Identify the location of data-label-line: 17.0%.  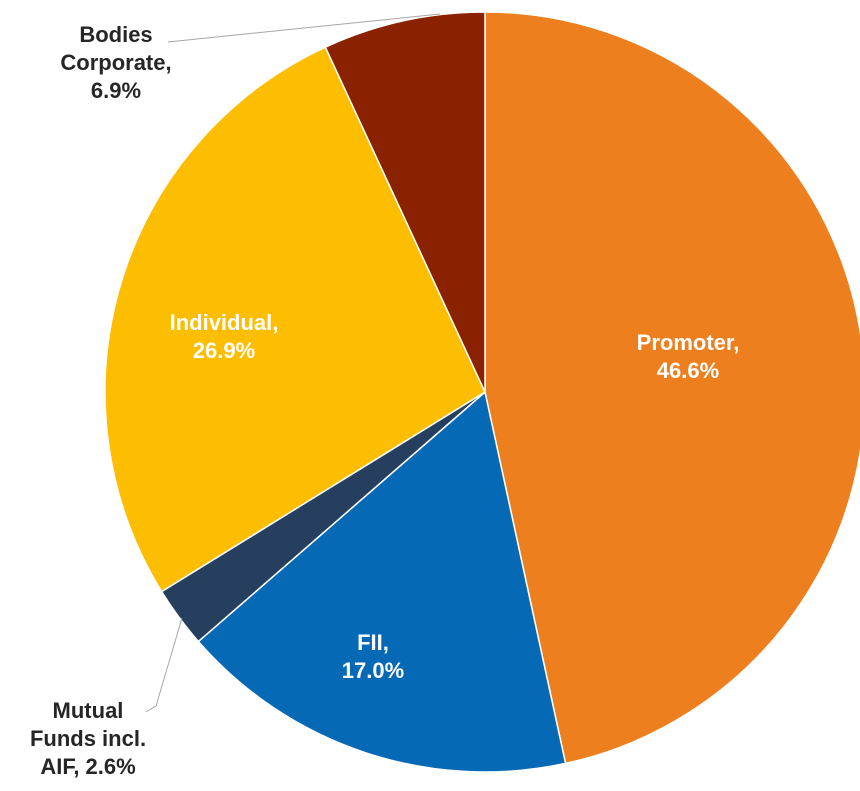
(373, 670).